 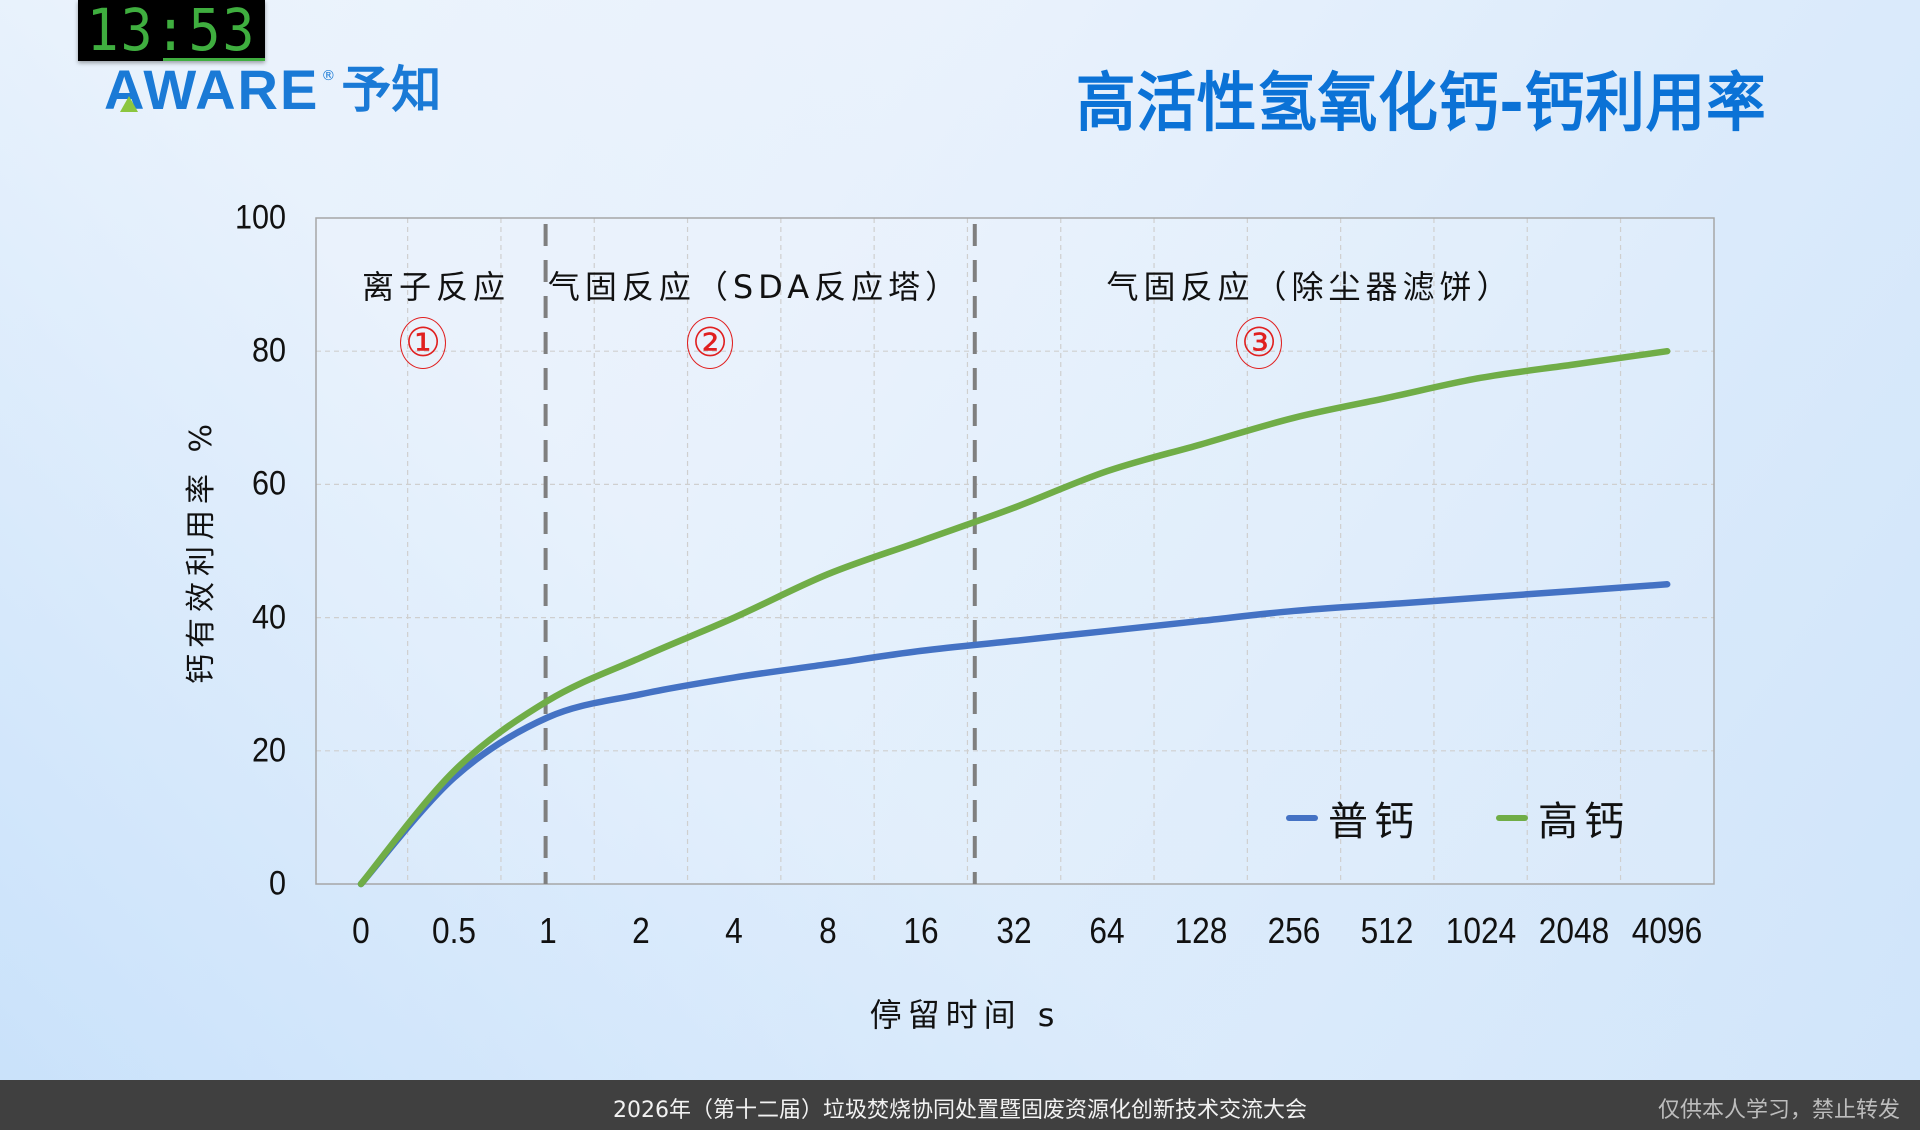 I want to click on legend-label: 高钙, so click(x=1584, y=822).